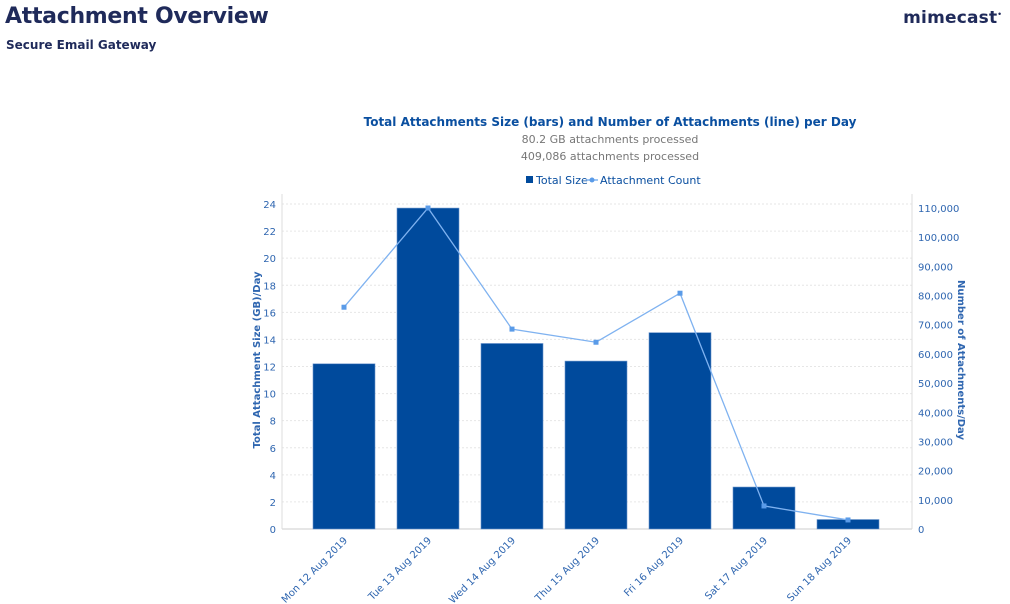 The height and width of the screenshot is (604, 1010). What do you see at coordinates (935, 267) in the screenshot?
I see `y-tick-right: 90,000` at bounding box center [935, 267].